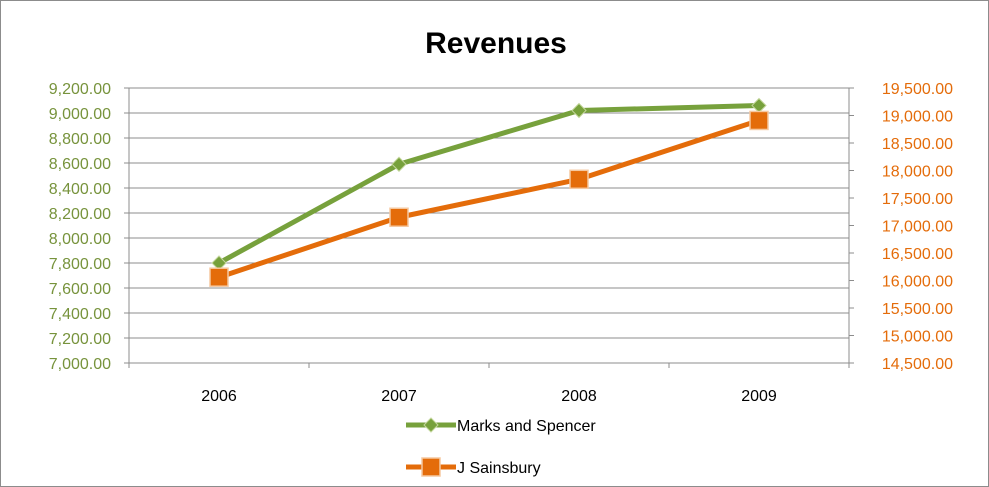  Describe the element at coordinates (499, 468) in the screenshot. I see `legend-label: J Sainsbury` at that location.